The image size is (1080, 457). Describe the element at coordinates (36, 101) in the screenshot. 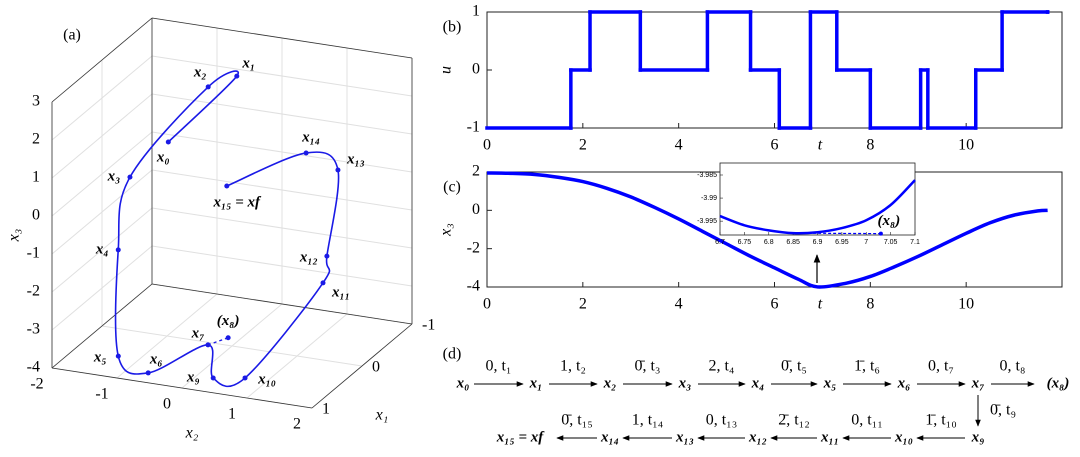

I see `x3-tick-label: 3` at that location.